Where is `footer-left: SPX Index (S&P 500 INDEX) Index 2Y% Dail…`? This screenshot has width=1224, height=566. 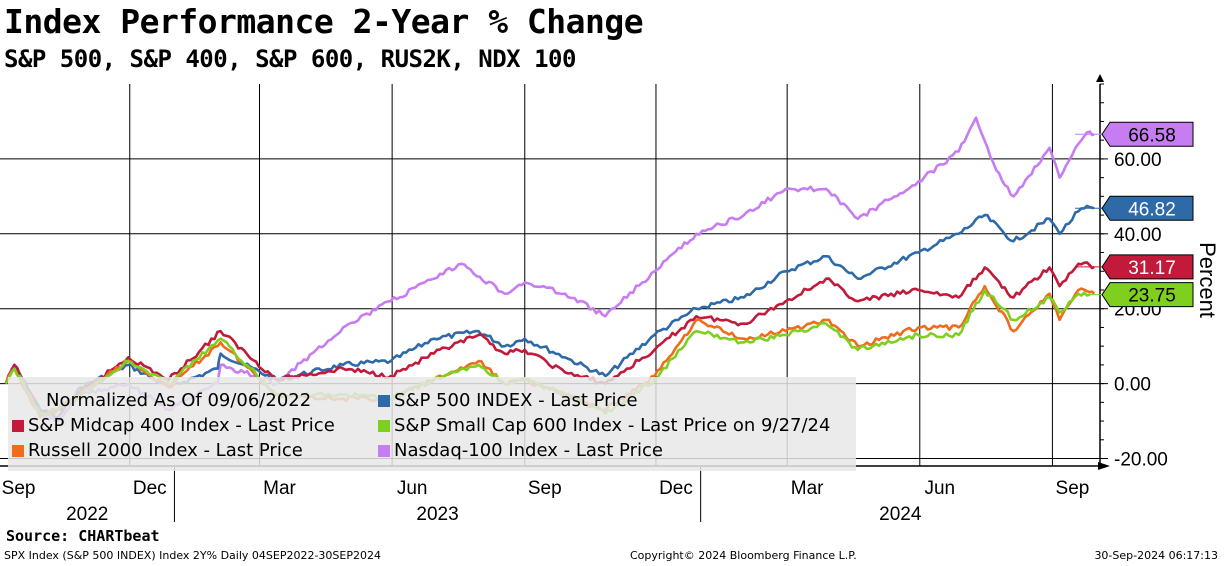
footer-left: SPX Index (S&P 500 INDEX) Index 2Y% Dail… is located at coordinates (192, 555).